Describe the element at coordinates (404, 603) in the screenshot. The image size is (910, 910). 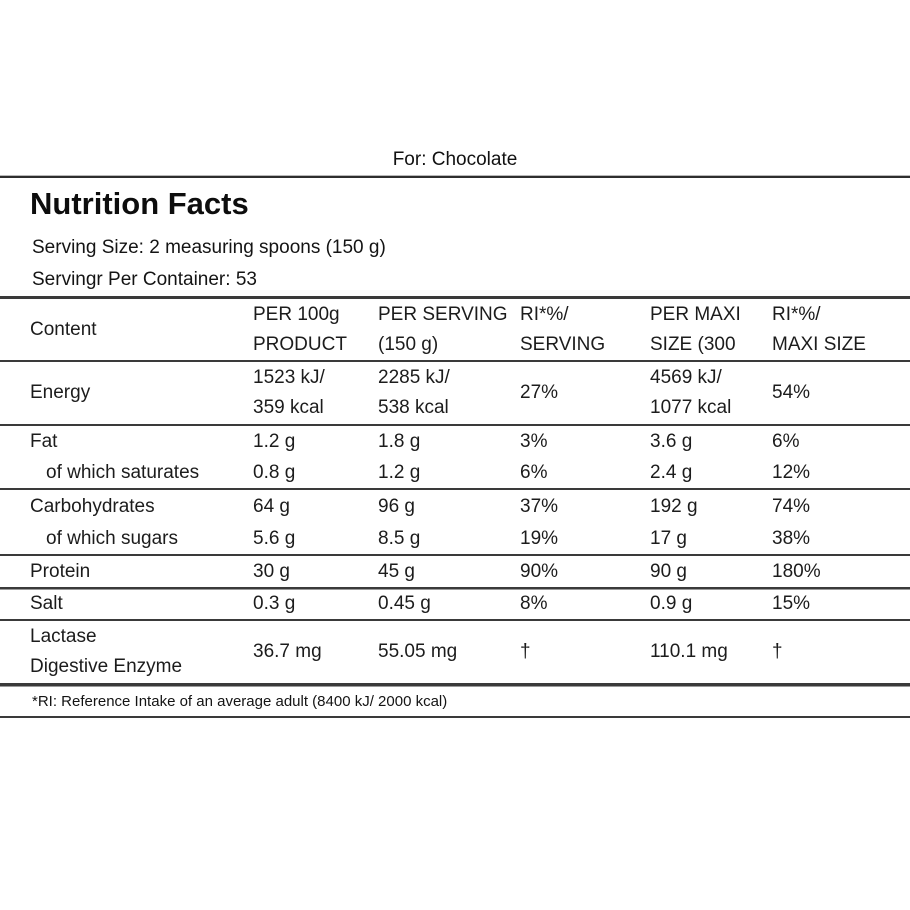
I see `cell-per-serving: 0.45 g` at that location.